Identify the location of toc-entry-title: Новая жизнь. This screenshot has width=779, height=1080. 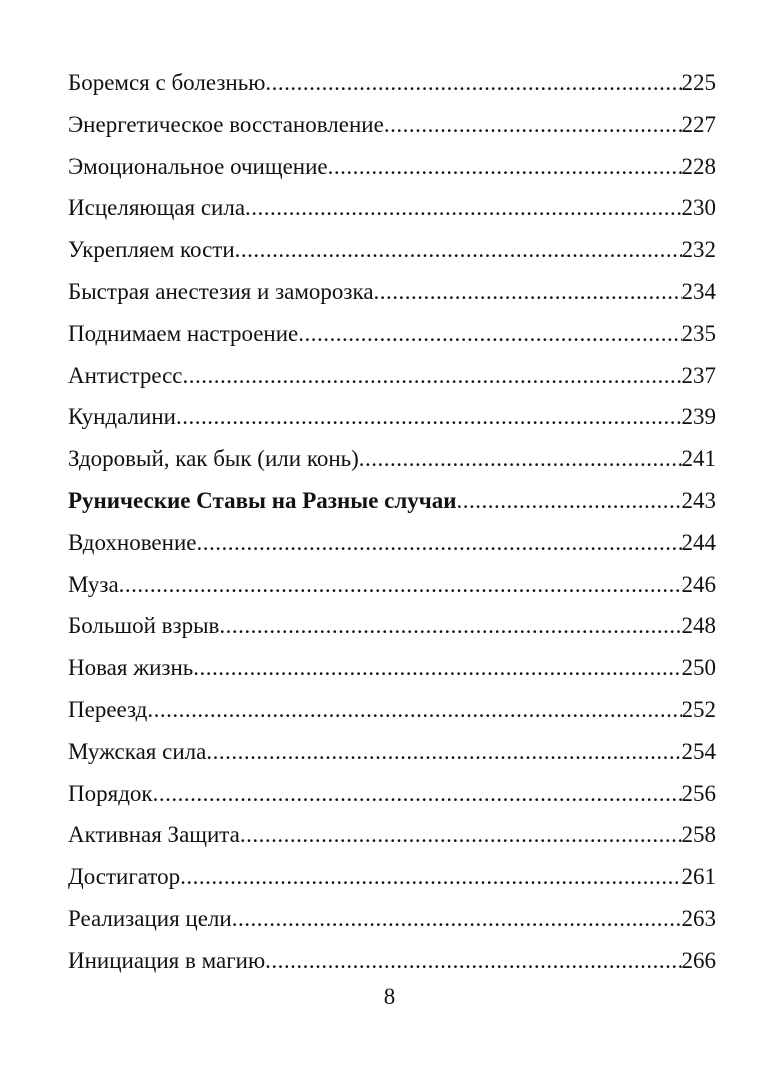
(131, 668).